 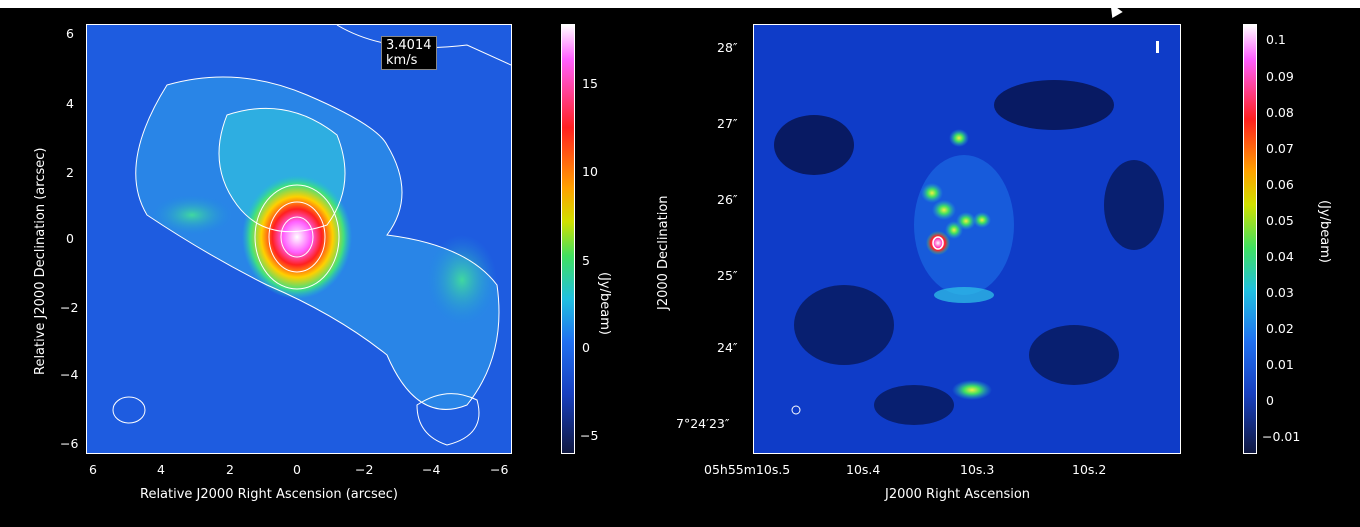 What do you see at coordinates (69, 443) in the screenshot?
I see `y-tick: −6` at bounding box center [69, 443].